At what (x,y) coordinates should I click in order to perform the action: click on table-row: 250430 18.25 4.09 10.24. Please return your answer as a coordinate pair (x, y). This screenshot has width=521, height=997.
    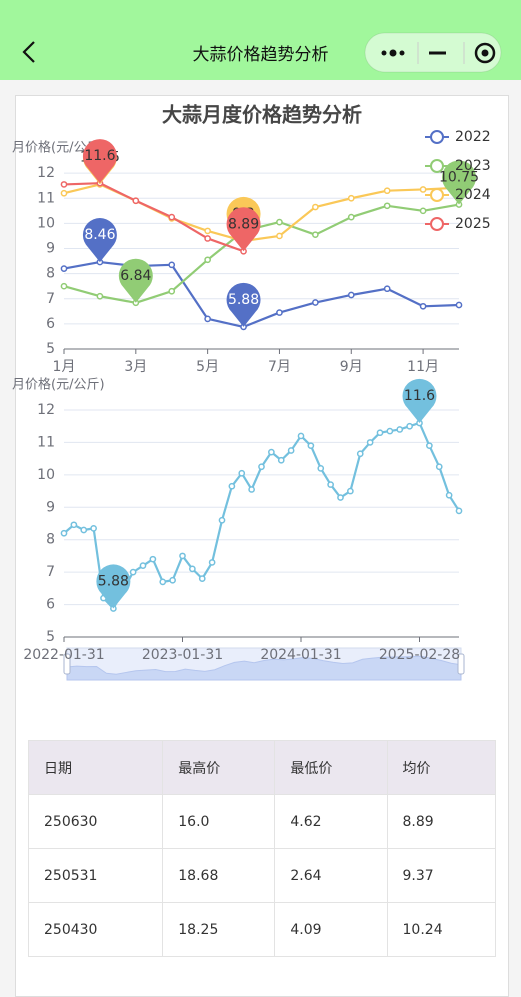
    Looking at the image, I should click on (262, 929).